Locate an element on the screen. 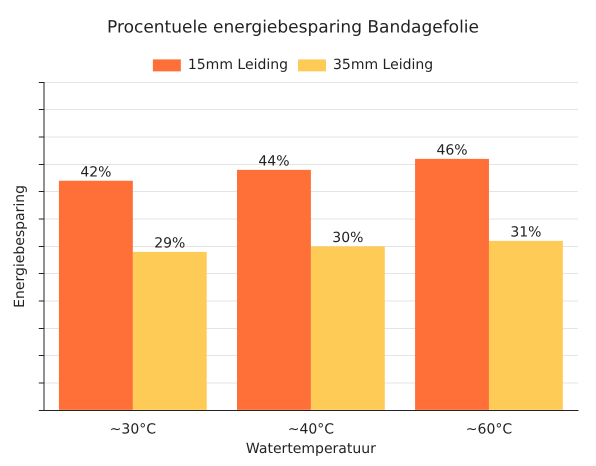  x-tick-label: ~40°C is located at coordinates (311, 429).